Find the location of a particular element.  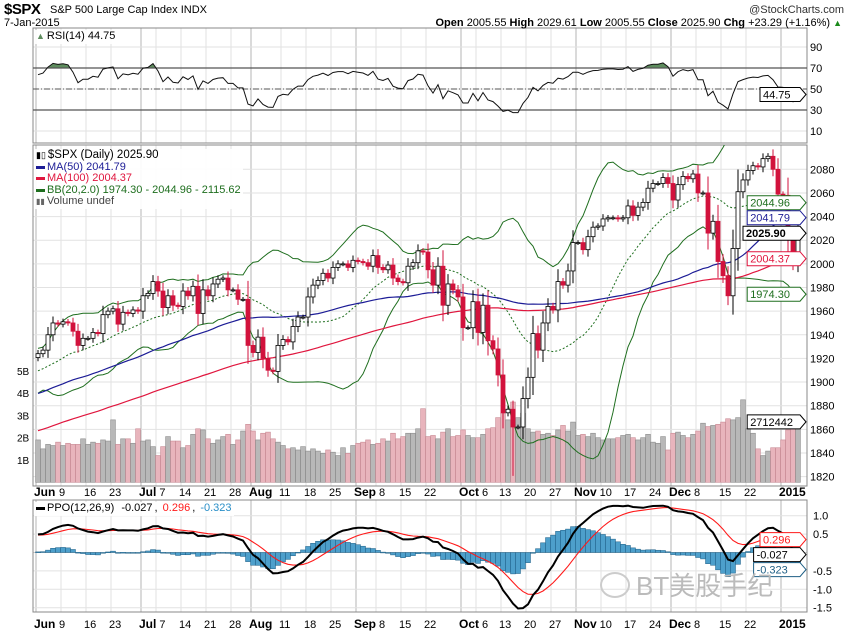

bb-lower-value-flag: 1974.30 is located at coordinates (770, 295).